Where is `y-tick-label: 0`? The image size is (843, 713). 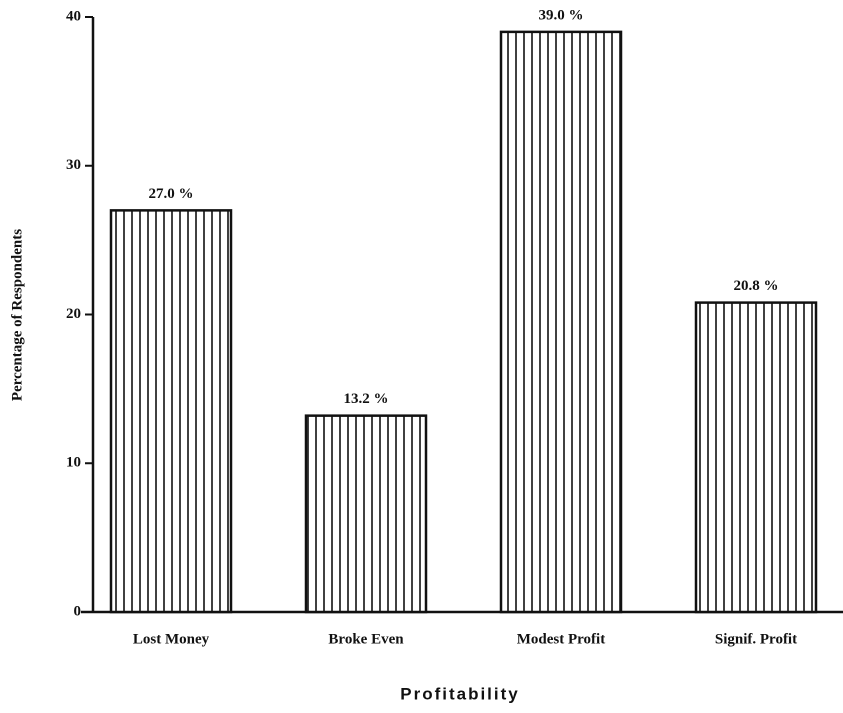 y-tick-label: 0 is located at coordinates (78, 611).